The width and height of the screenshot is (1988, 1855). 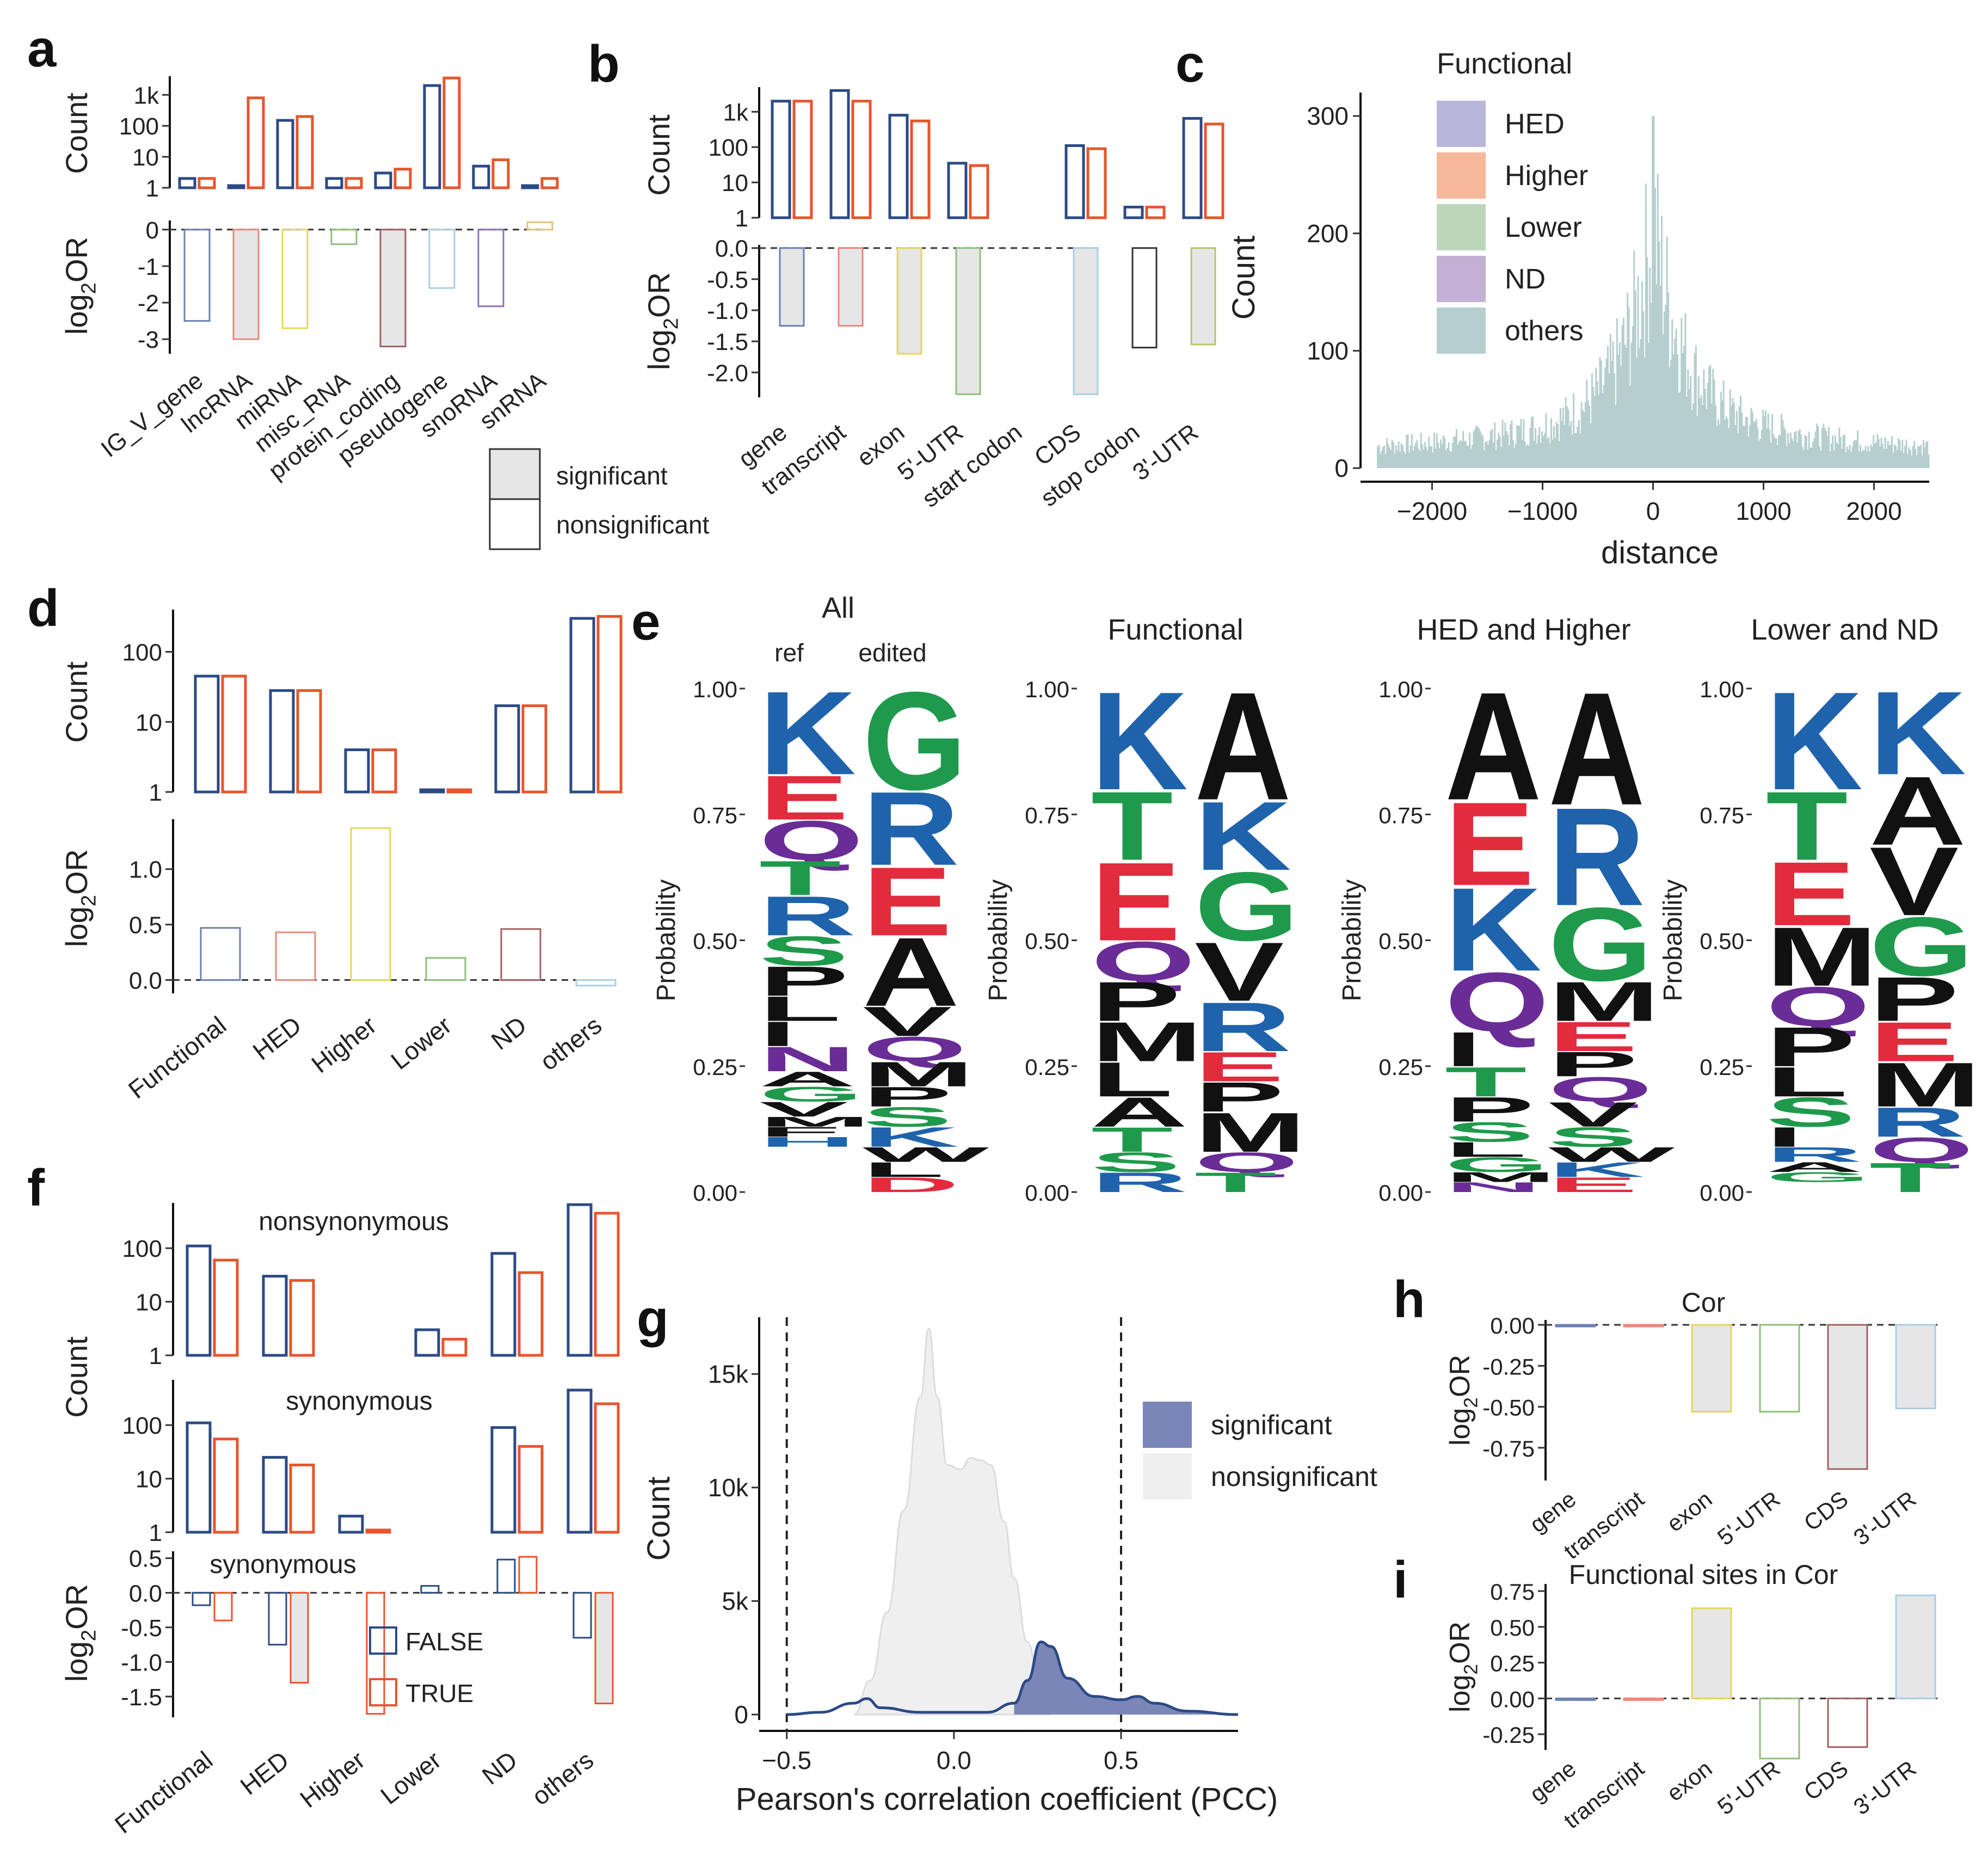 What do you see at coordinates (604, 1649) in the screenshot?
I see `f-true-log2or-bar` at bounding box center [604, 1649].